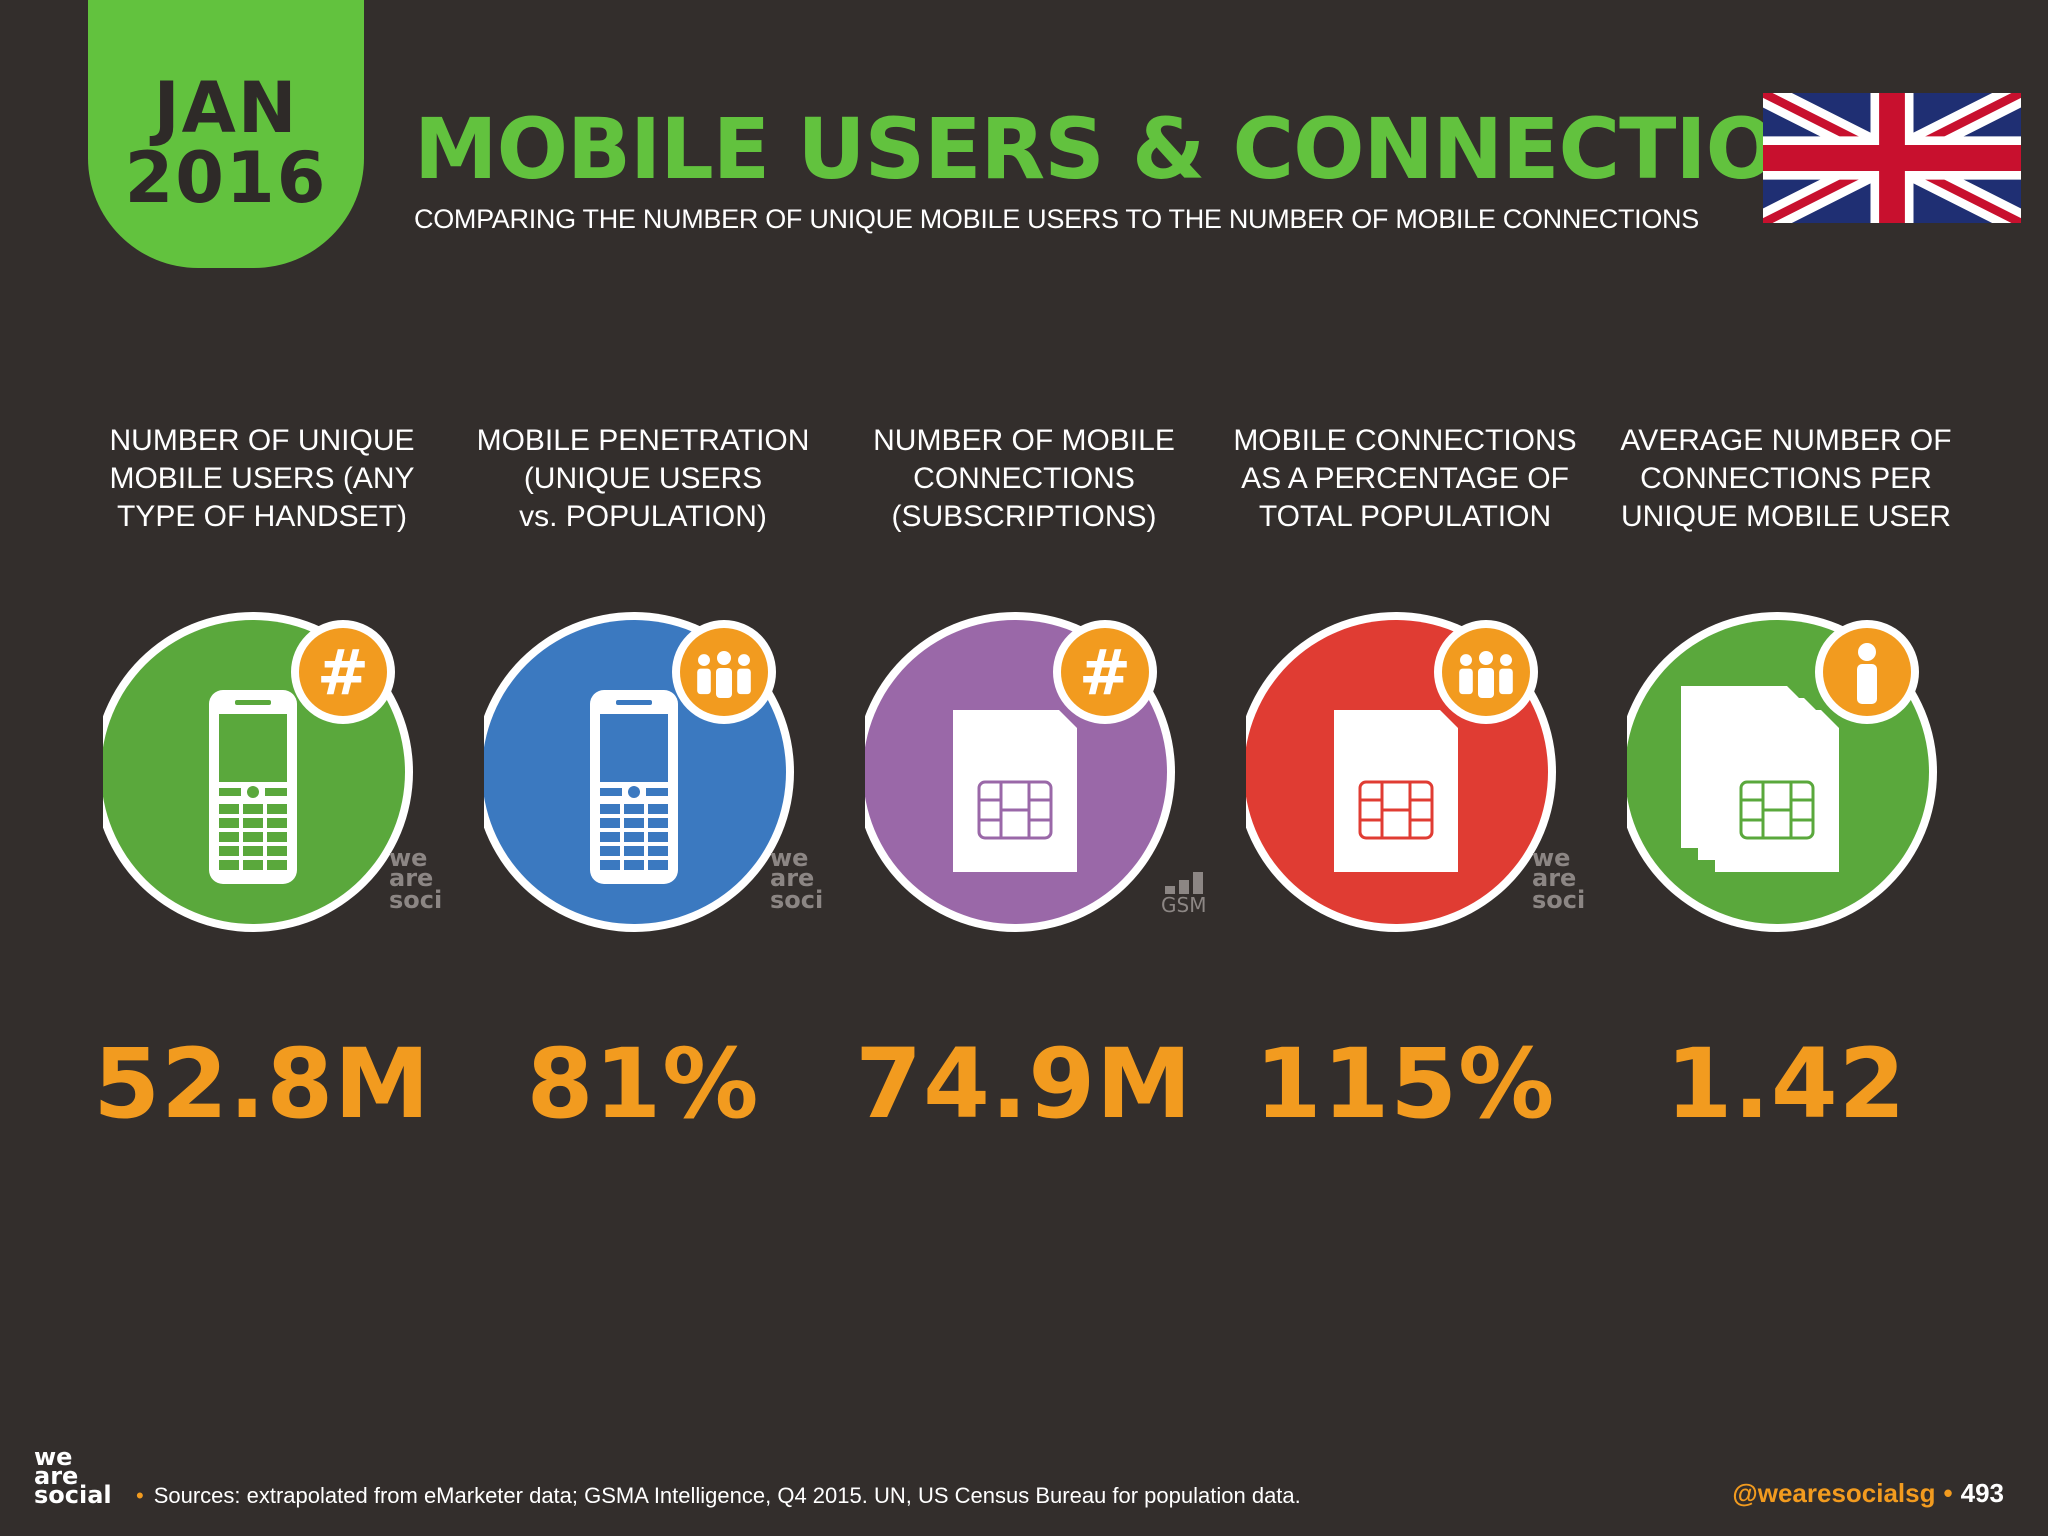  Describe the element at coordinates (262, 440) in the screenshot. I see `stat-label-line: NUMBER OF UNIQUE` at that location.